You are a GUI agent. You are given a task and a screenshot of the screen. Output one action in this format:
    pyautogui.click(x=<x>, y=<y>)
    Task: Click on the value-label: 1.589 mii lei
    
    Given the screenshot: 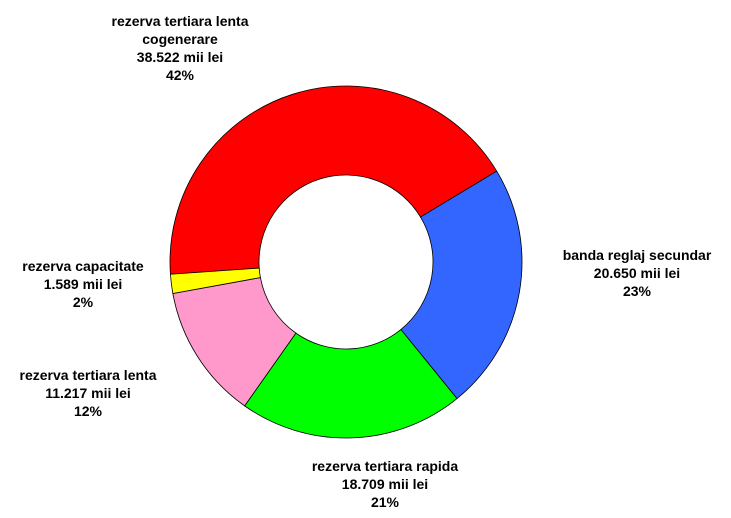 What is the action you would take?
    pyautogui.click(x=83, y=284)
    